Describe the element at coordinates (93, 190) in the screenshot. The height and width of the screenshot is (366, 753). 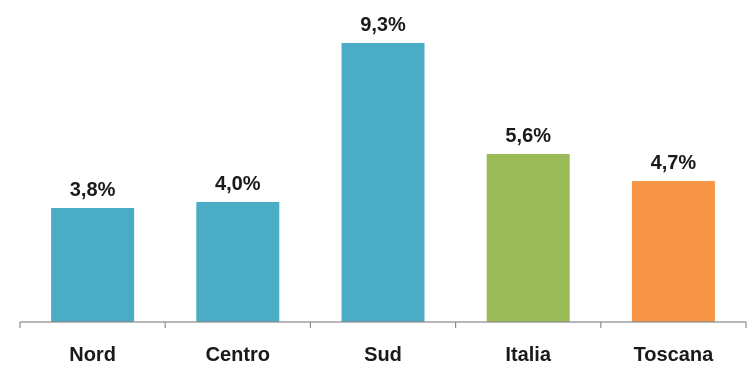
I see `value-label-nord: 3,8%` at that location.